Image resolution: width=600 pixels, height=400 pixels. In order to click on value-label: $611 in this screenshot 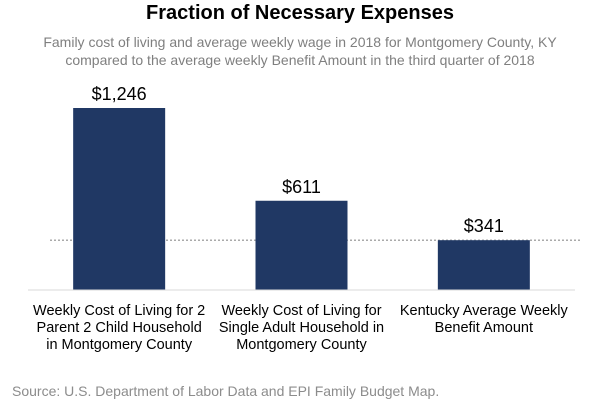, I will do `click(301, 187)`.